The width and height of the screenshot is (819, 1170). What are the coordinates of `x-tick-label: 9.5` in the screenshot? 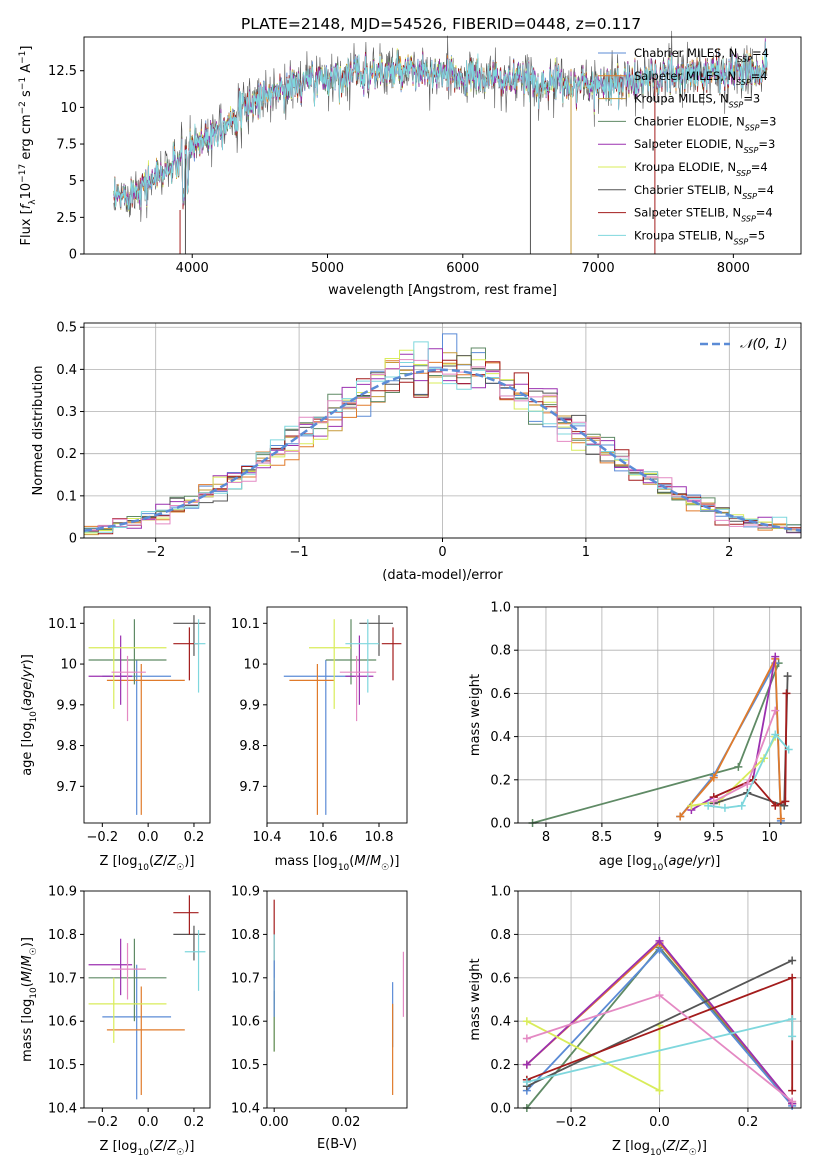 It's located at (713, 837).